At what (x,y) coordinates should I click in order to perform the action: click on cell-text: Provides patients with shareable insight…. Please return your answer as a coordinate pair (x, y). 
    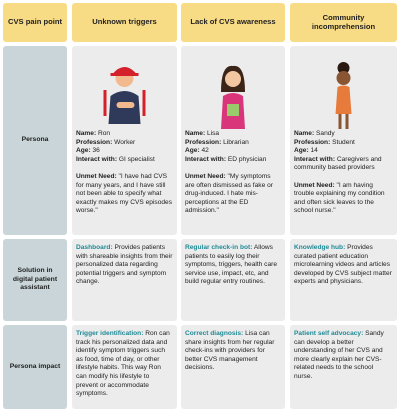
    Looking at the image, I should click on (124, 265).